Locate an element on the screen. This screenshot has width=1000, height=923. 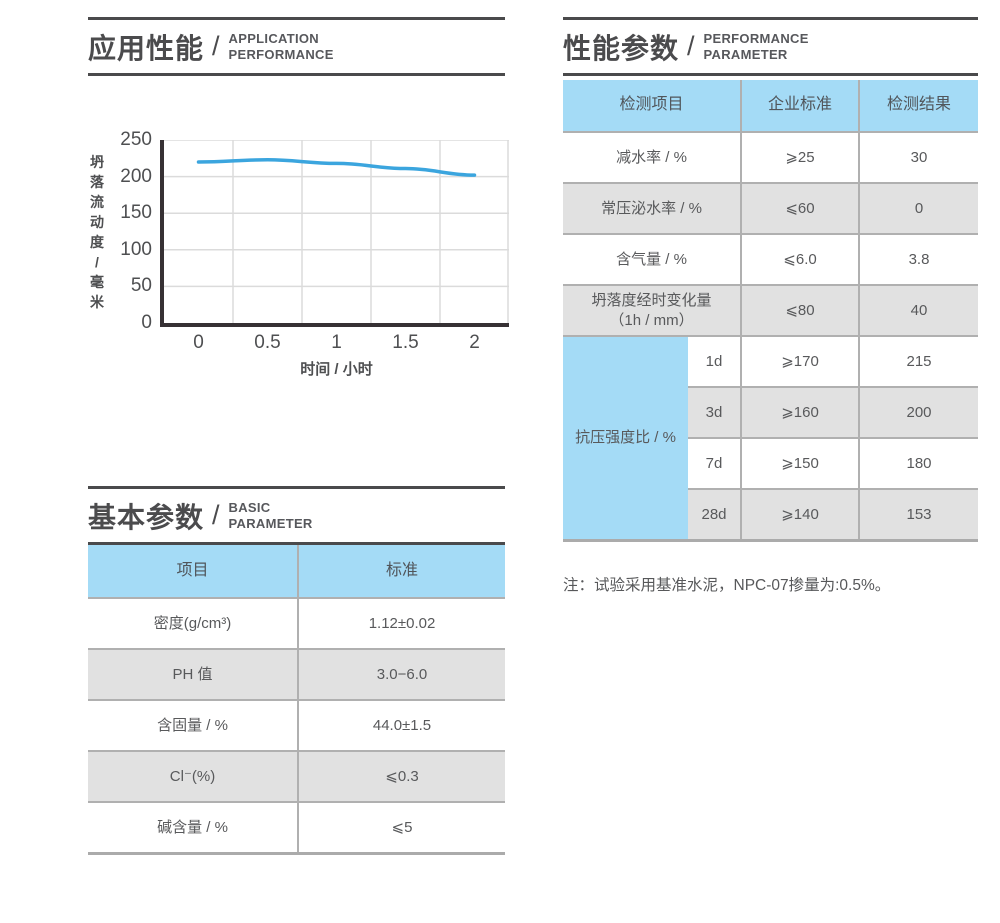
application-title-slash: / is located at coordinates (216, 46).